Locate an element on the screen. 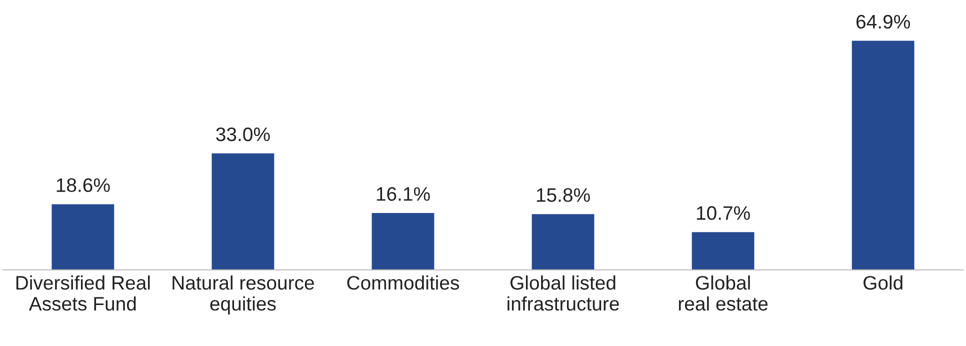 The width and height of the screenshot is (966, 346). data-label: 16.1% is located at coordinates (403, 194).